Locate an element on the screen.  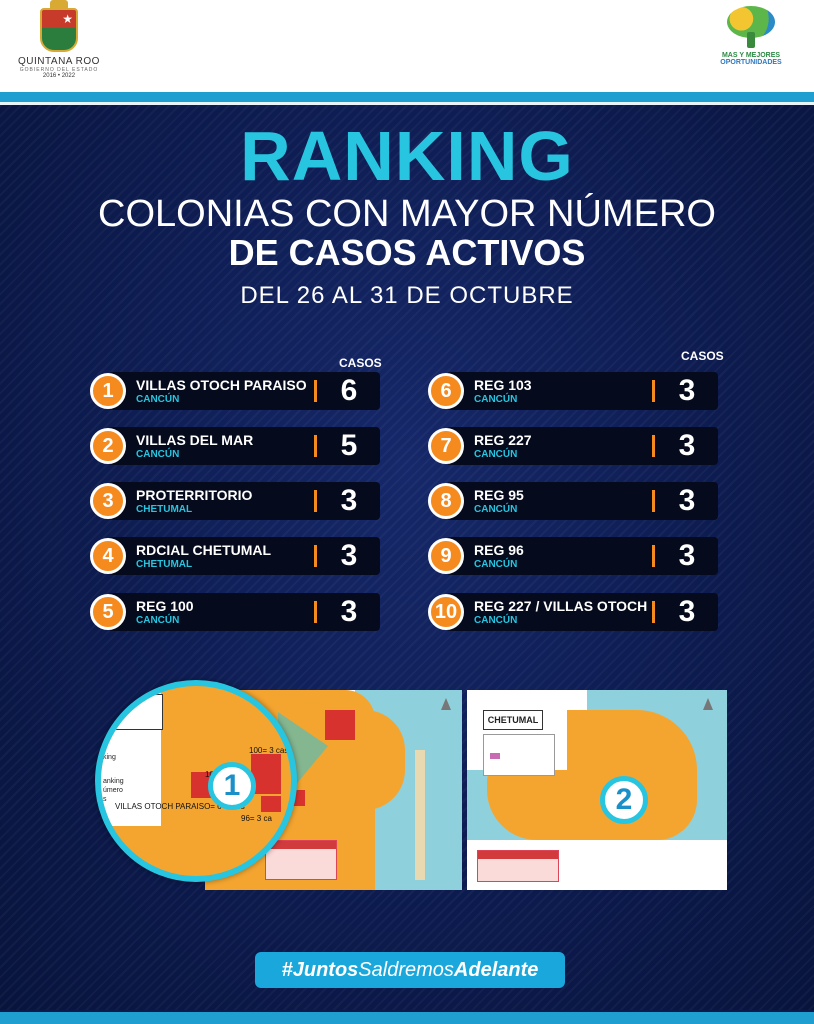
ranking-row-9: 9 REG 96 CANCÚN 3 is located at coordinates (573, 556).